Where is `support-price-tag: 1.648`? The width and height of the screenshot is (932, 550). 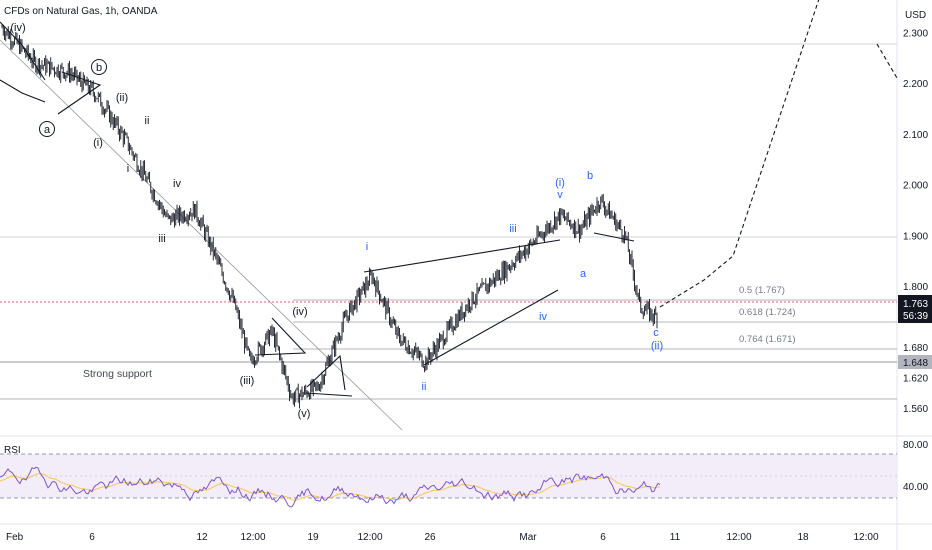 support-price-tag: 1.648 is located at coordinates (915, 362).